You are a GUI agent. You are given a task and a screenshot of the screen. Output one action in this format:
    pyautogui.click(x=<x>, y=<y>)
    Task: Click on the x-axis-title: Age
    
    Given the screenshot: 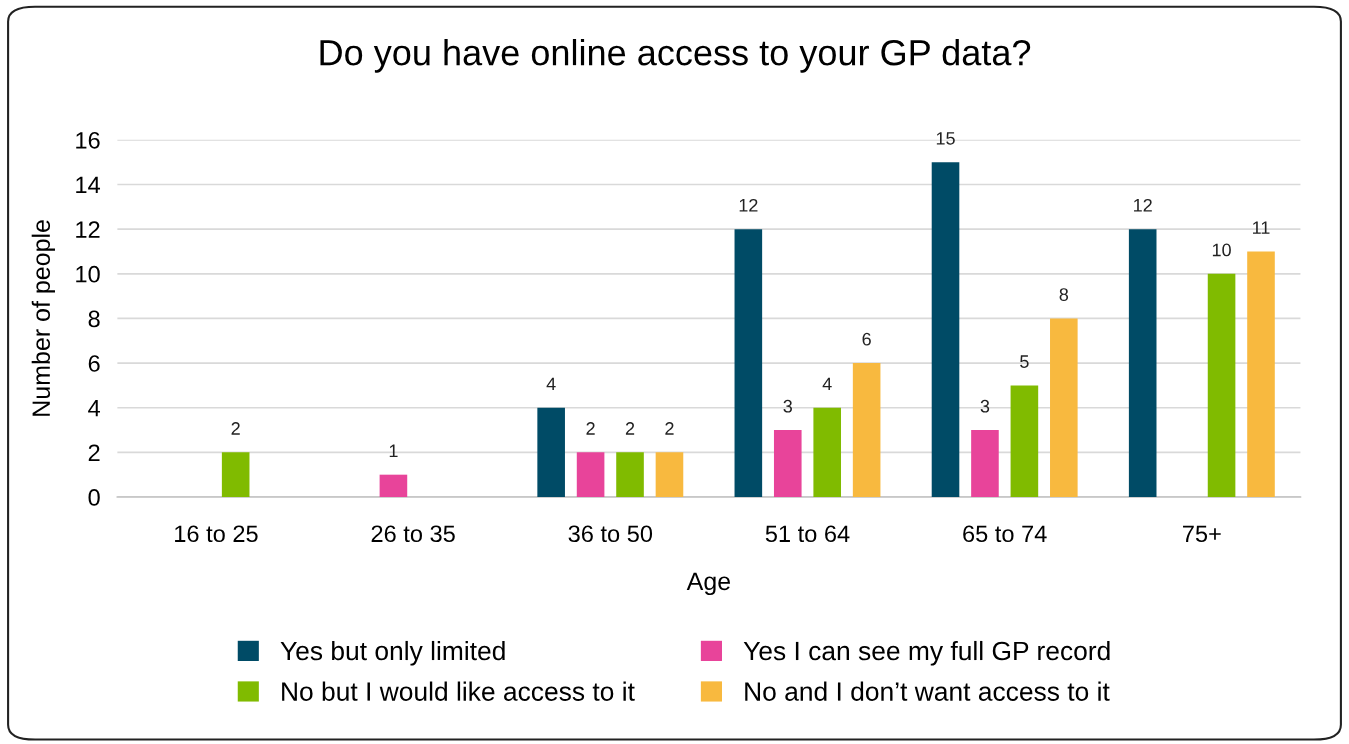 What is the action you would take?
    pyautogui.click(x=708, y=584)
    